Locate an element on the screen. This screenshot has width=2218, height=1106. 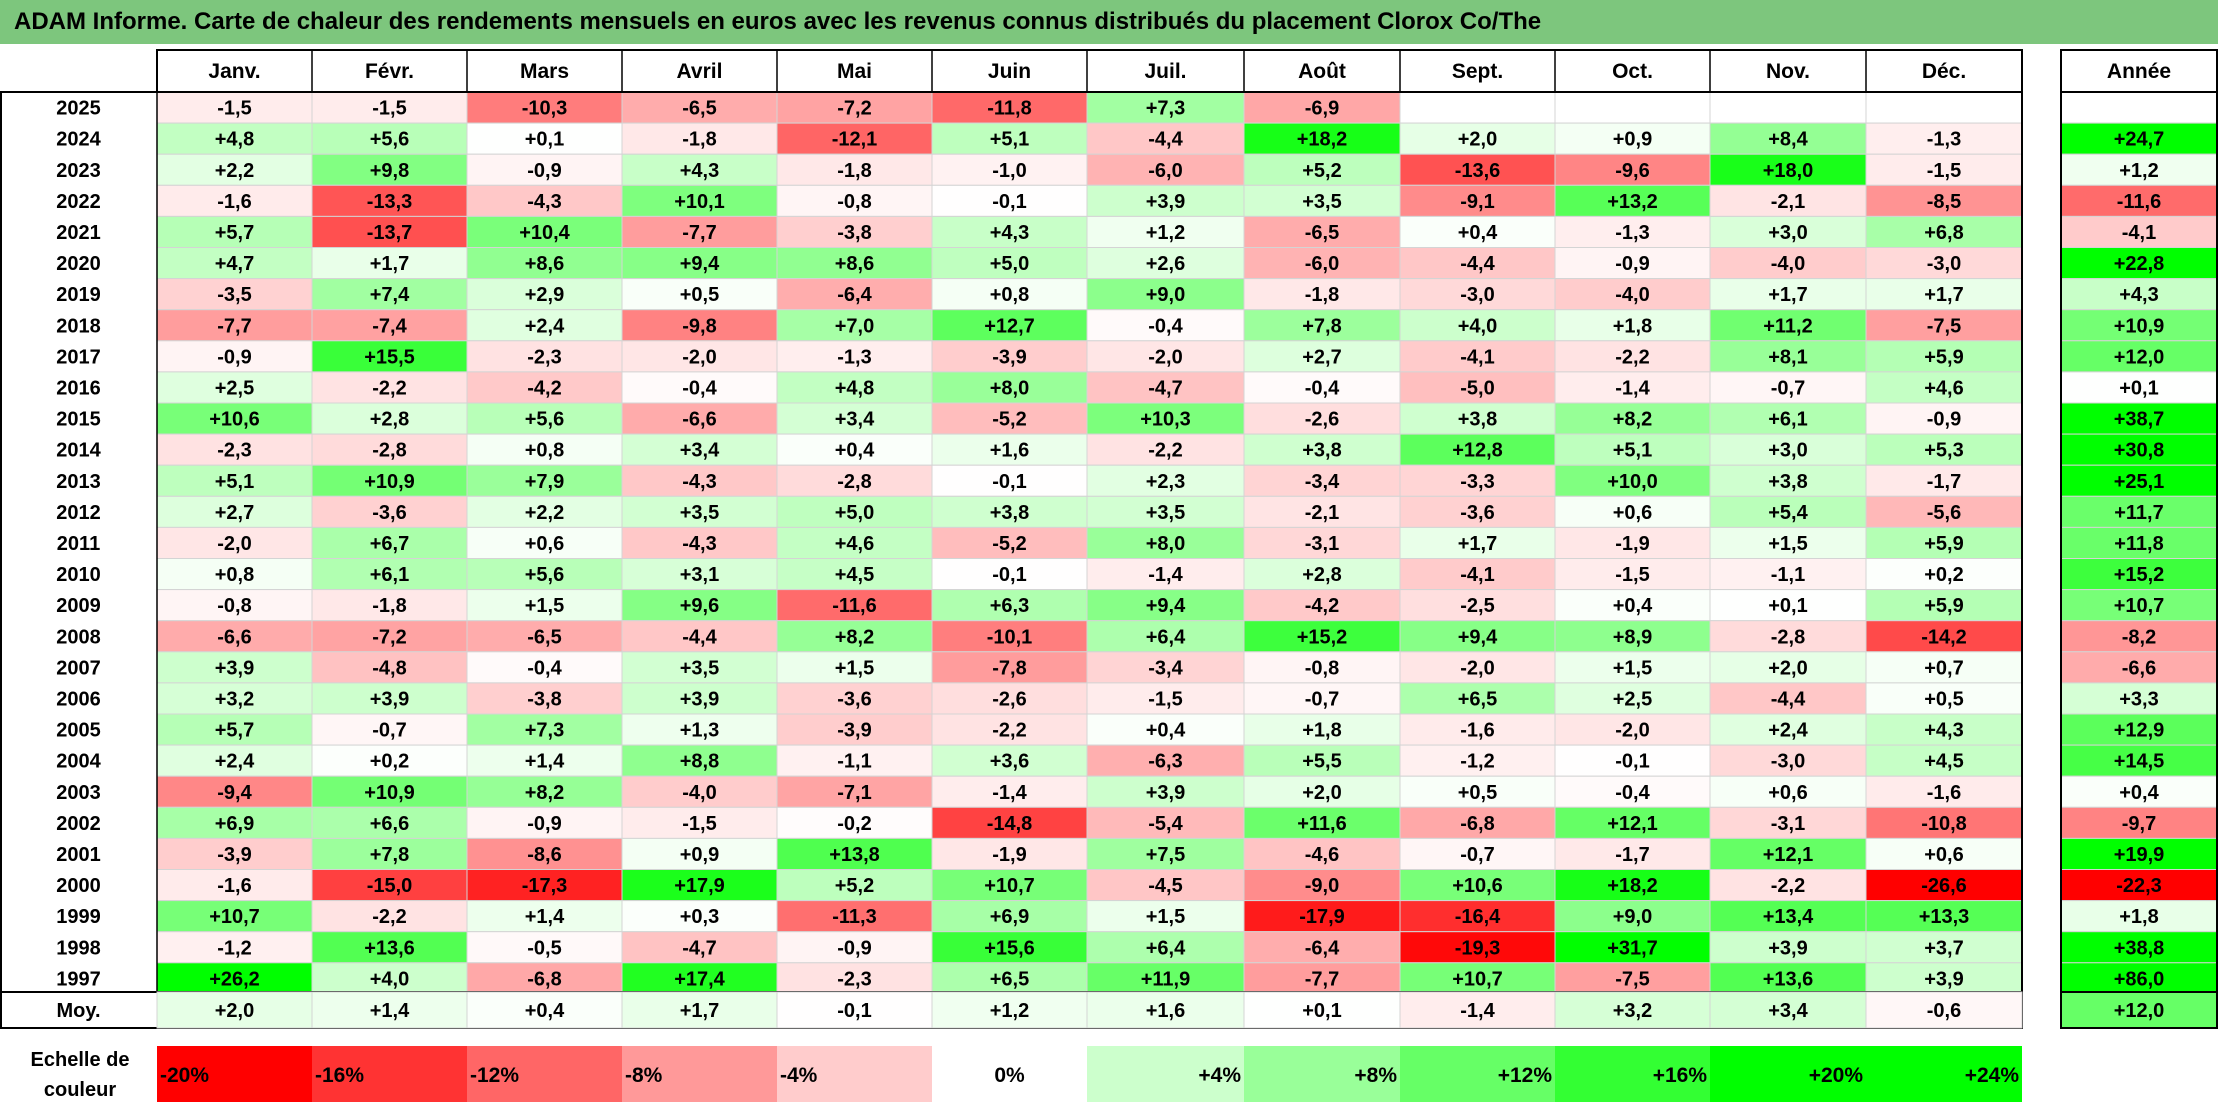
cell-value: +9,8 is located at coordinates (389, 171).